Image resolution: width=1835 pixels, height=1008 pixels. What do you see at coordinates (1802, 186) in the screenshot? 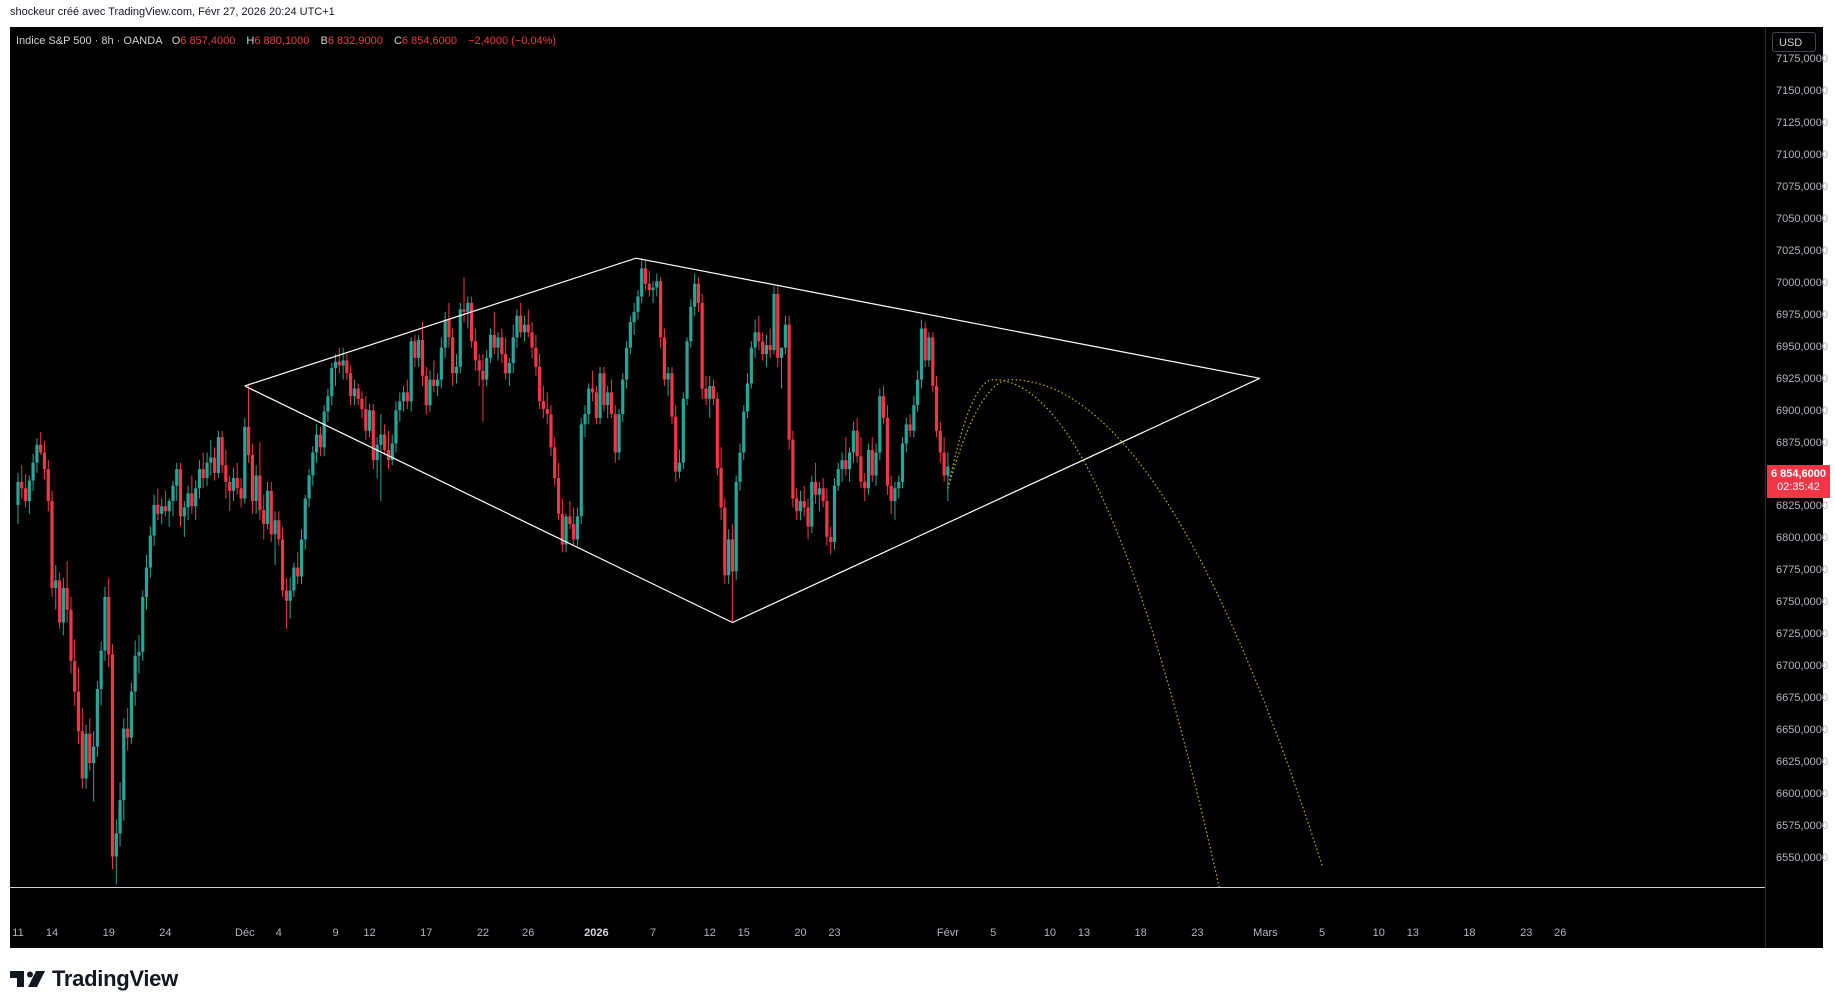
I see `price-tick-label: 7075,0000` at bounding box center [1802, 186].